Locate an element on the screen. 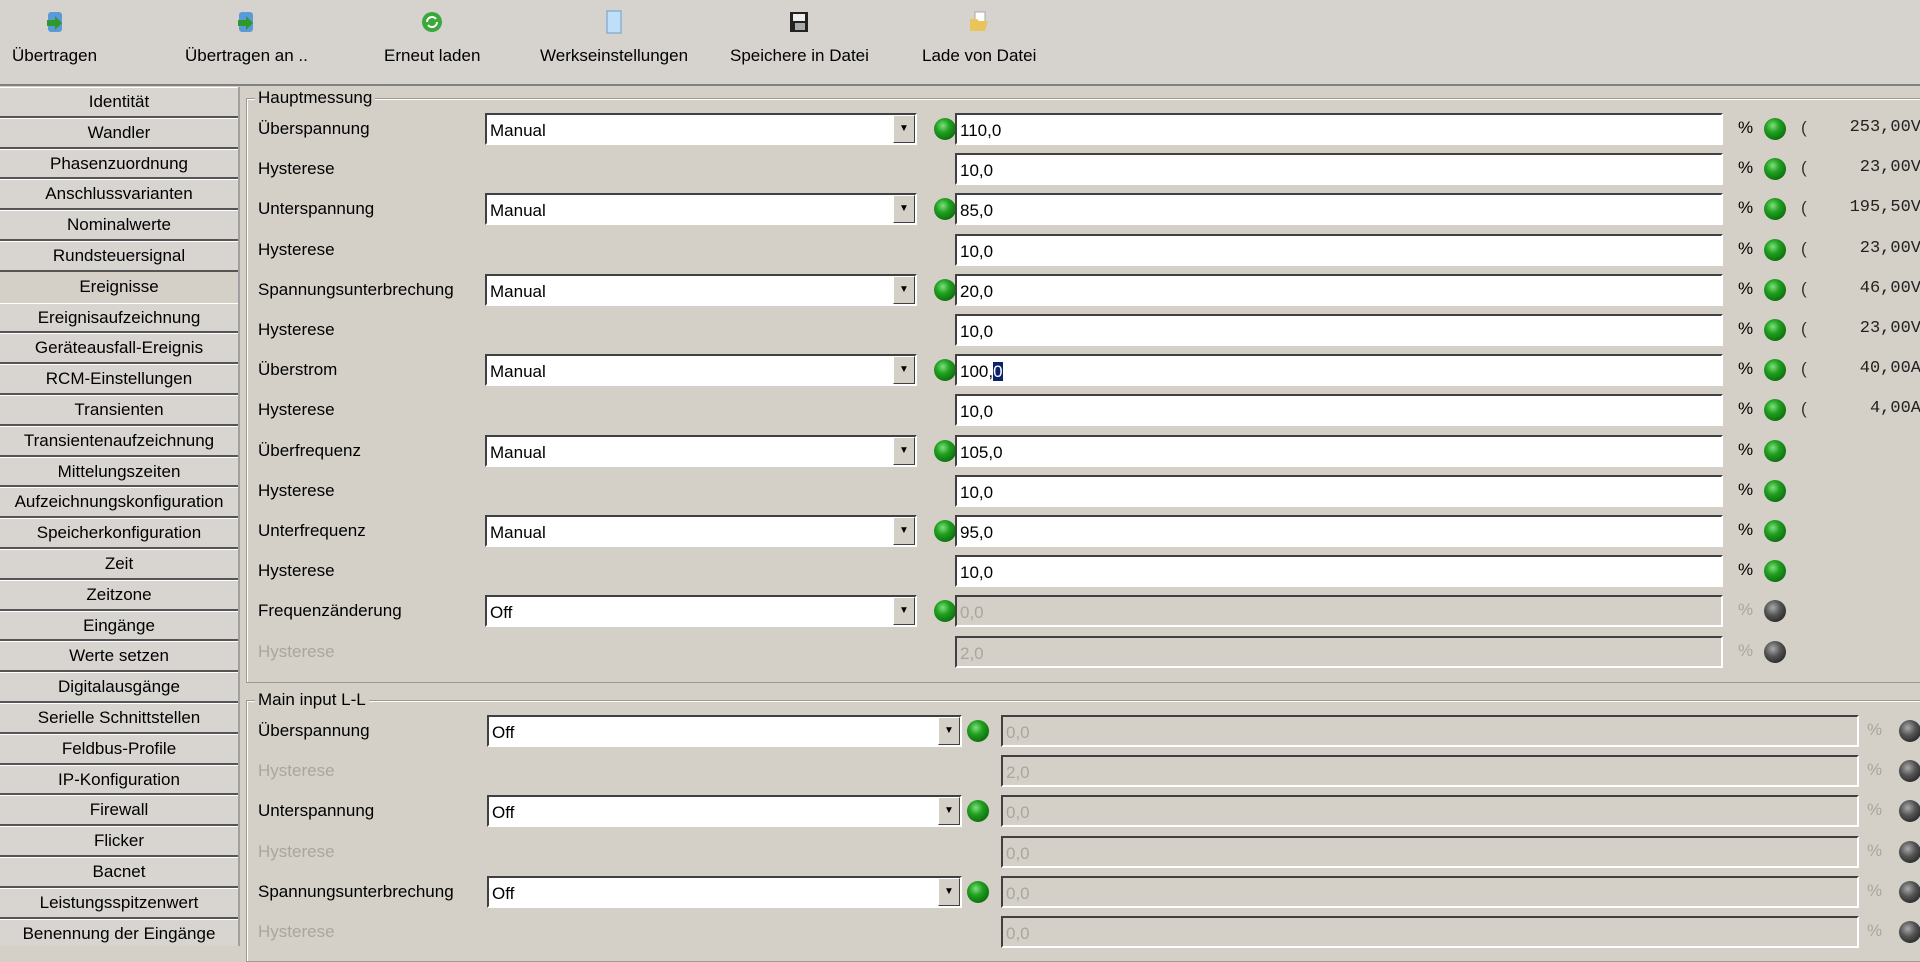 The width and height of the screenshot is (1920, 962). value-input: 105,0 is located at coordinates (1339, 450).